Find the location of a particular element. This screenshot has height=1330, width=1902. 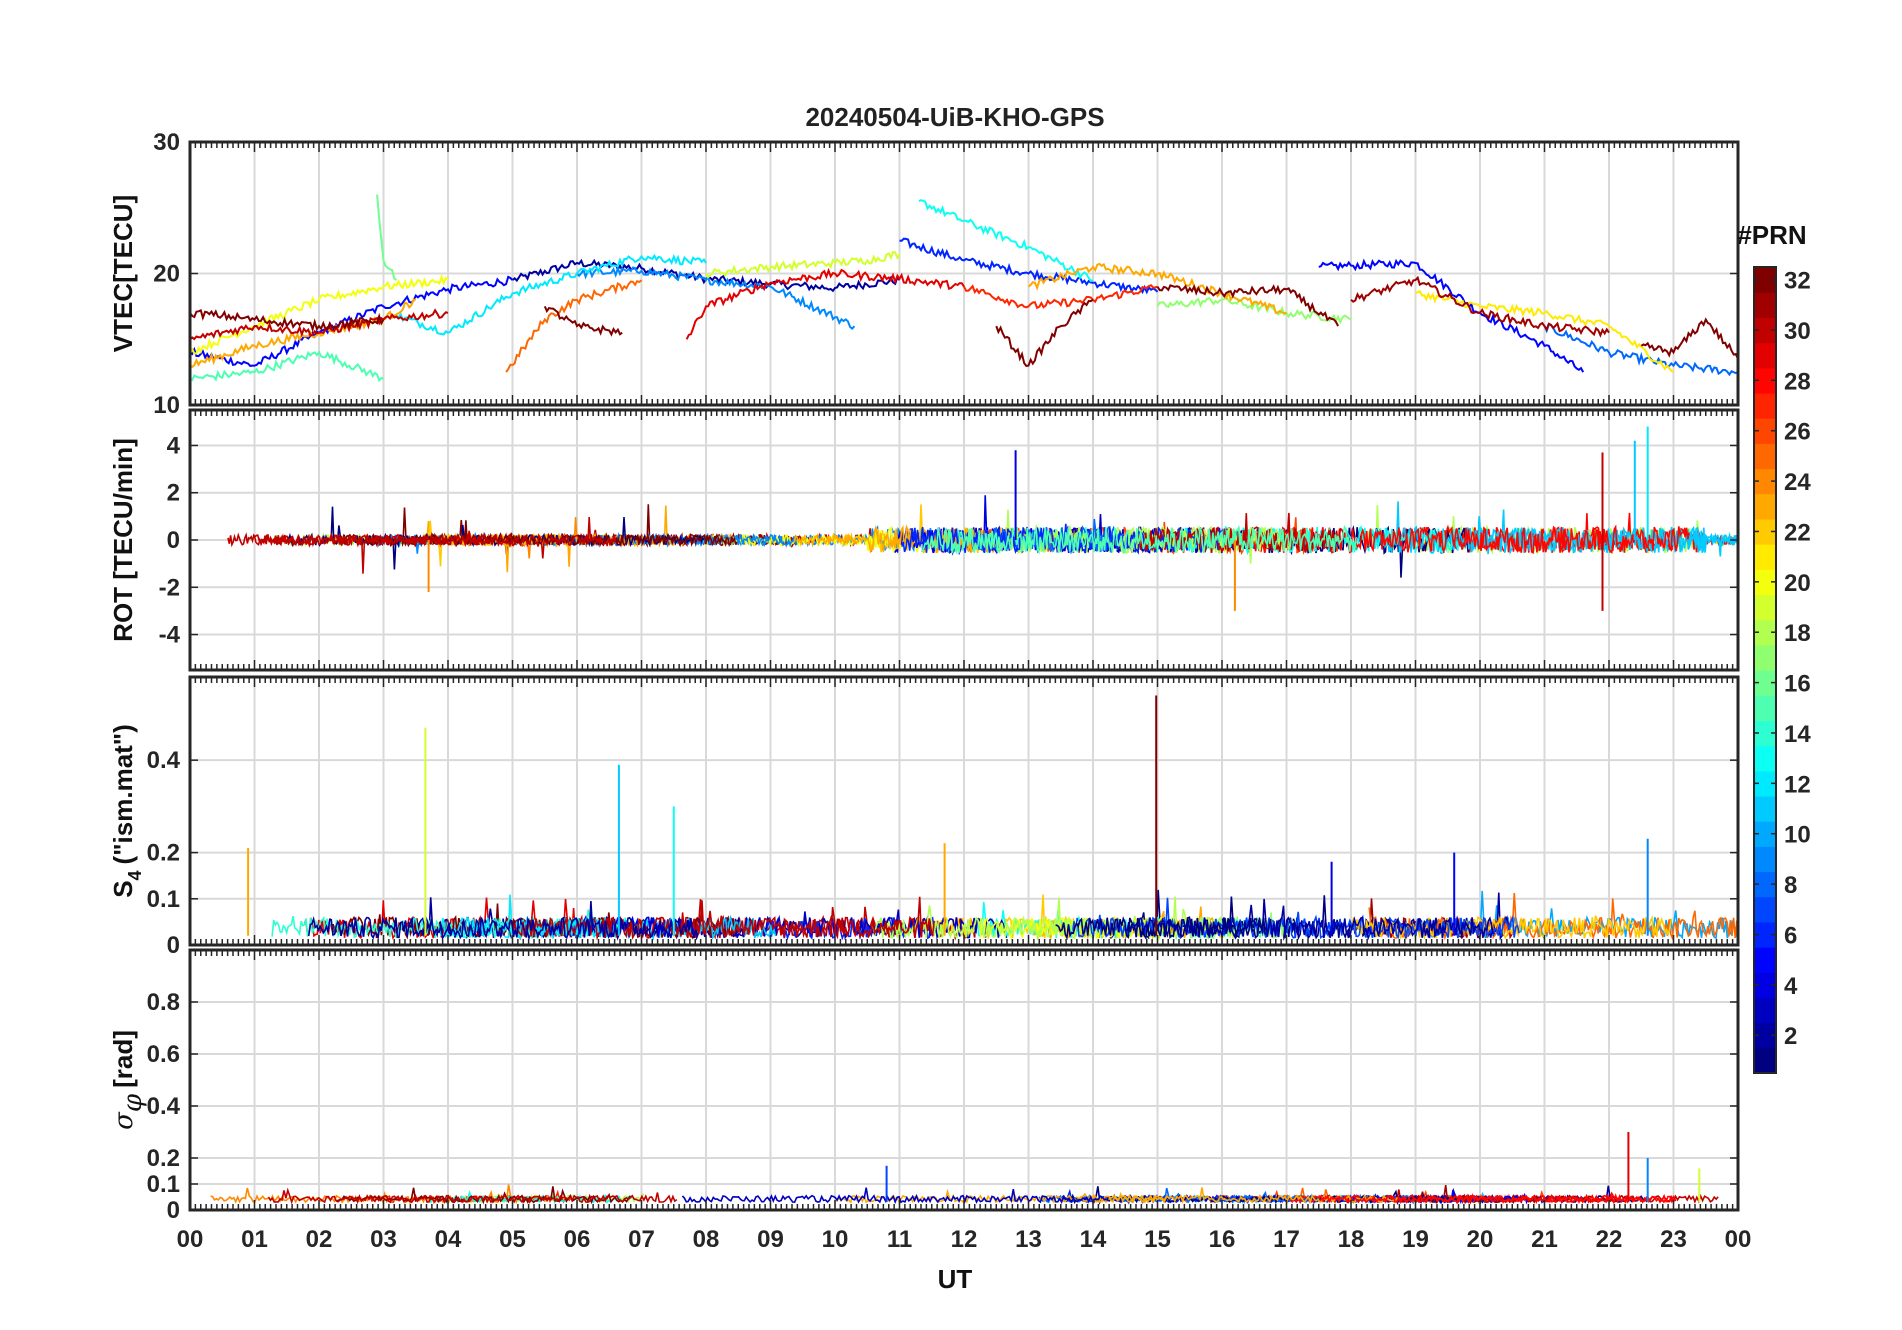

x-tick-label: 22 is located at coordinates (1609, 1239).